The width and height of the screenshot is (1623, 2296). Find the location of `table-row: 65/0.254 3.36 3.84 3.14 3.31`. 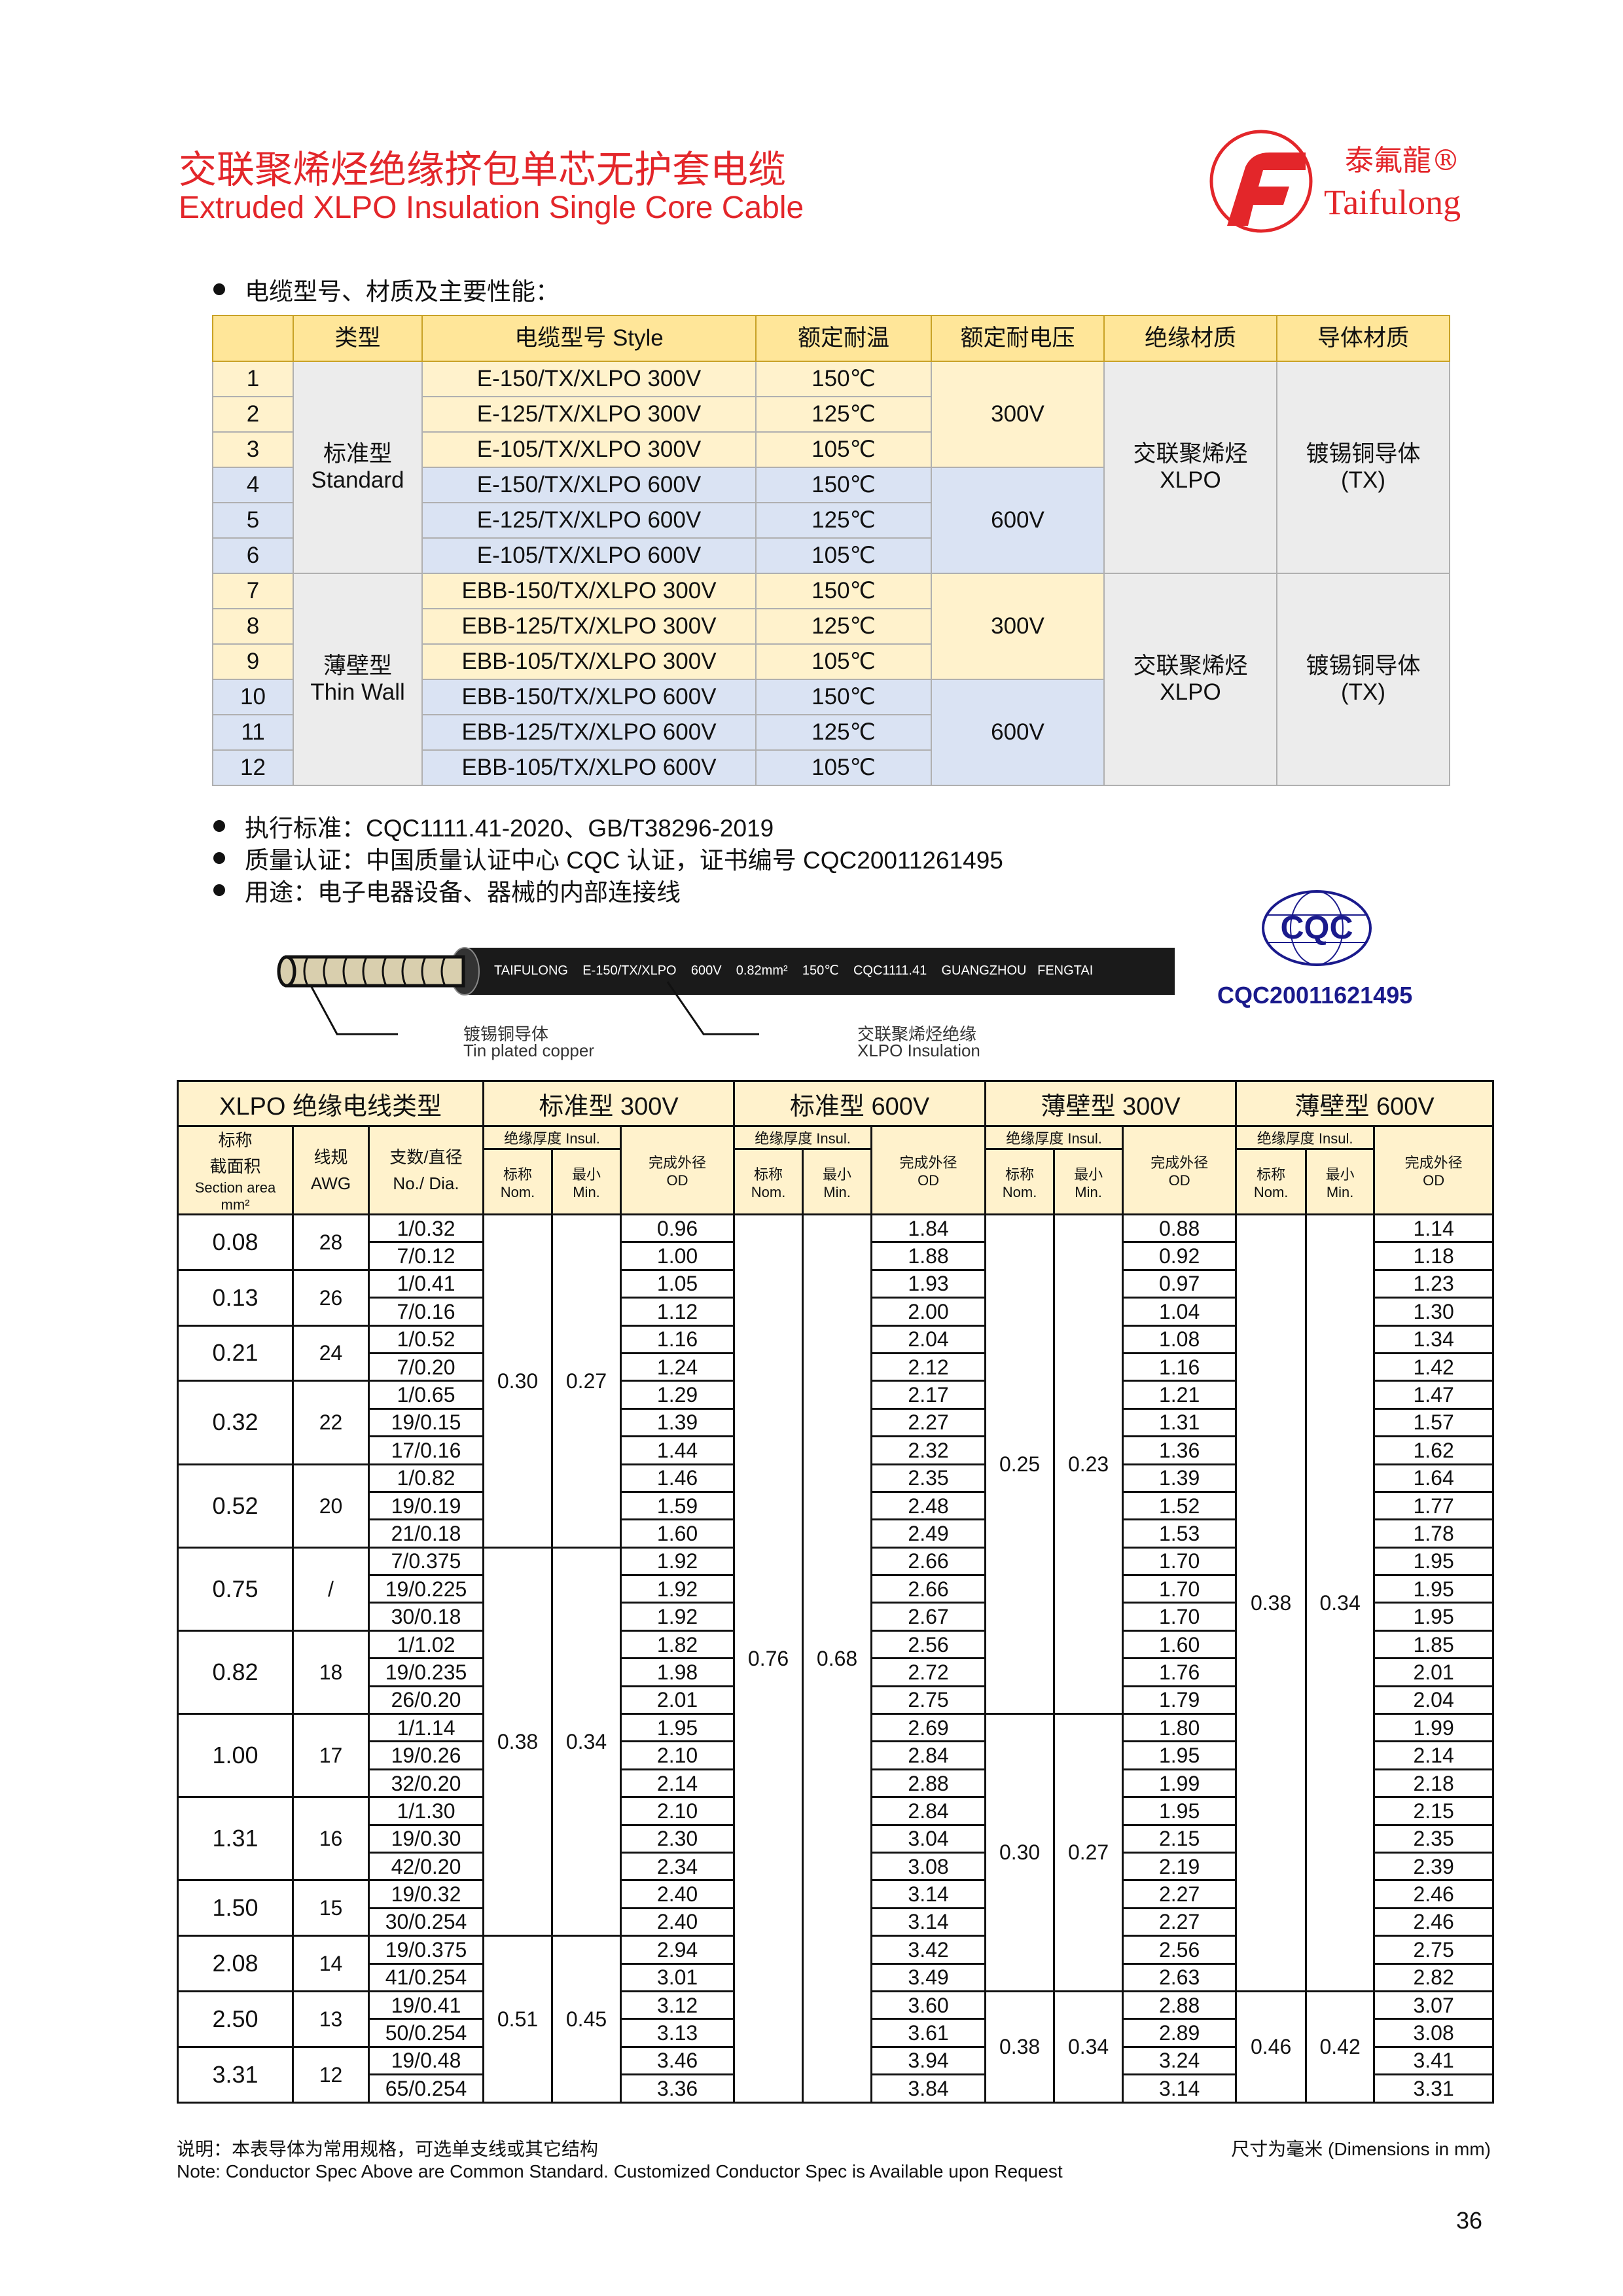

table-row: 65/0.254 3.36 3.84 3.14 3.31 is located at coordinates (837, 2088).